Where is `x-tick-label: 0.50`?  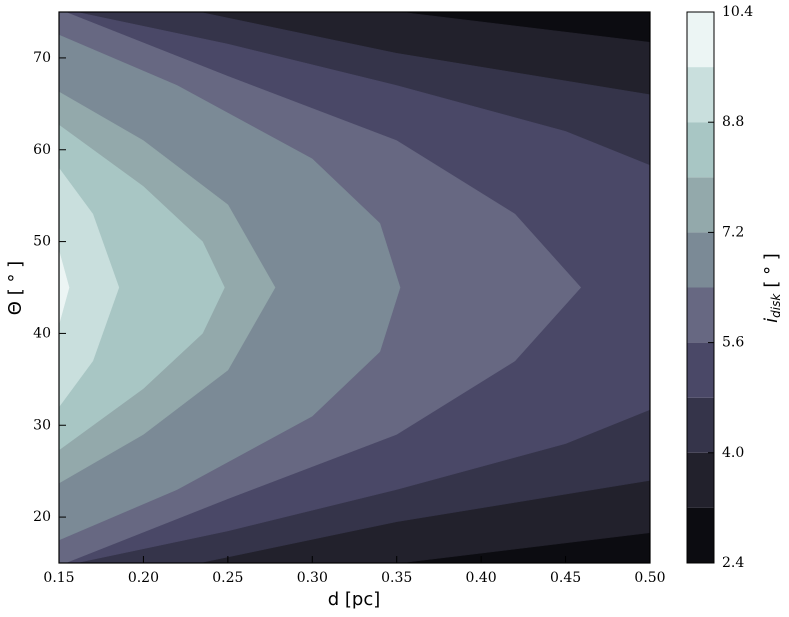 x-tick-label: 0.50 is located at coordinates (649, 578).